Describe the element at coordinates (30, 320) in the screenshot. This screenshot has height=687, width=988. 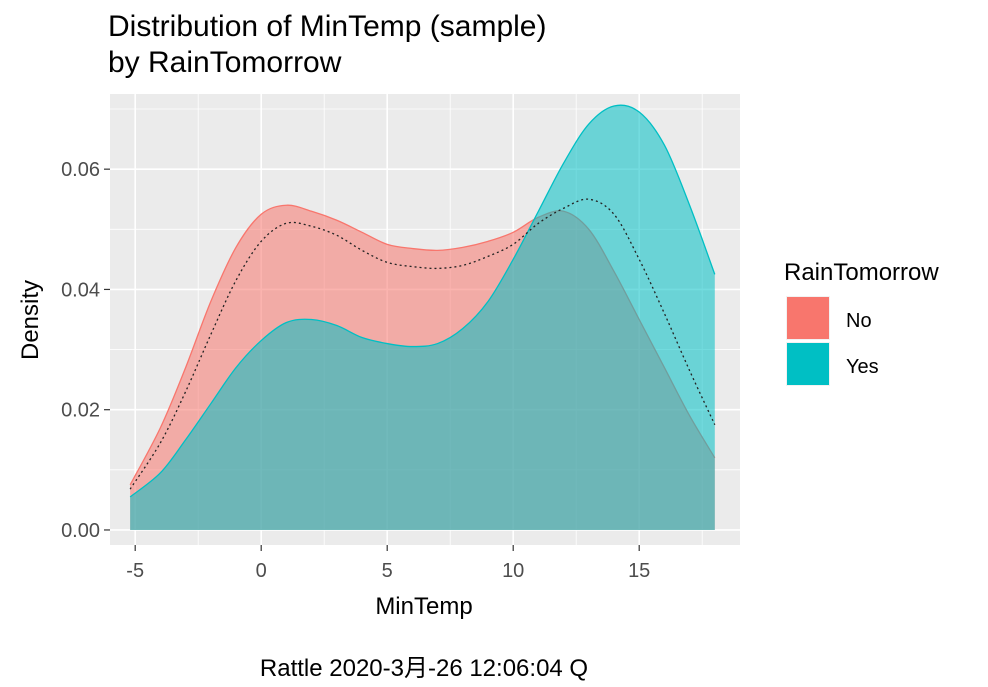
I see `y-axis-title: Density` at that location.